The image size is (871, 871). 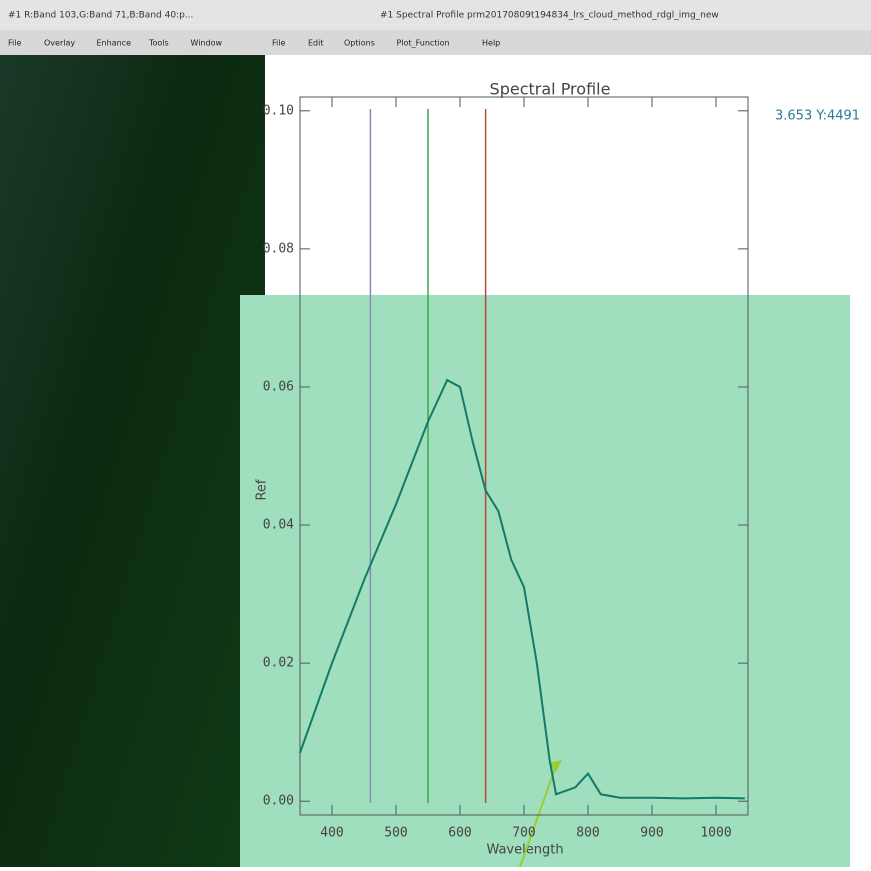 I want to click on x-tick-label: 600, so click(x=459, y=833).